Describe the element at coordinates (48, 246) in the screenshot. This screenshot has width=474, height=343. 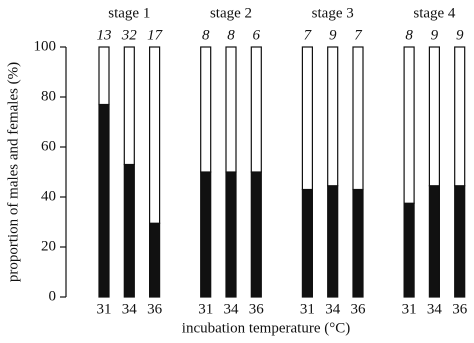
I see `y-tick-label: 20` at that location.